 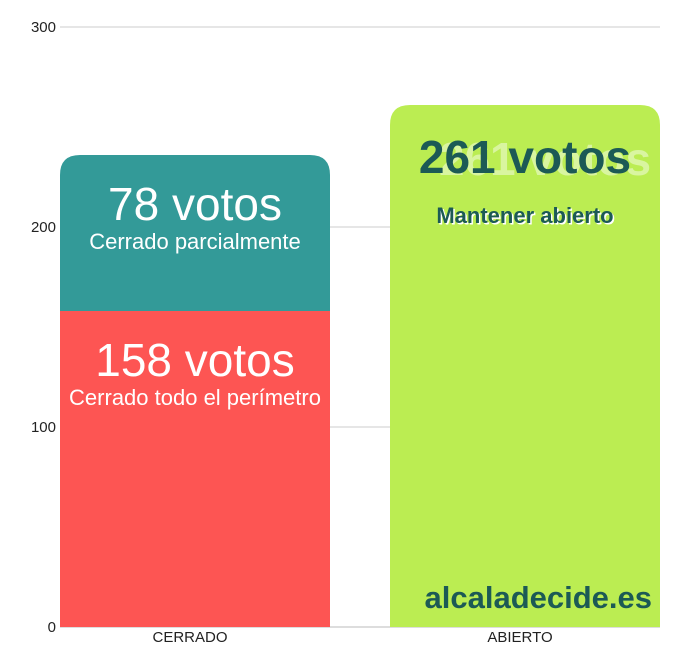 What do you see at coordinates (43, 327) in the screenshot?
I see `y-axis-ticks: 0 100 200 300` at bounding box center [43, 327].